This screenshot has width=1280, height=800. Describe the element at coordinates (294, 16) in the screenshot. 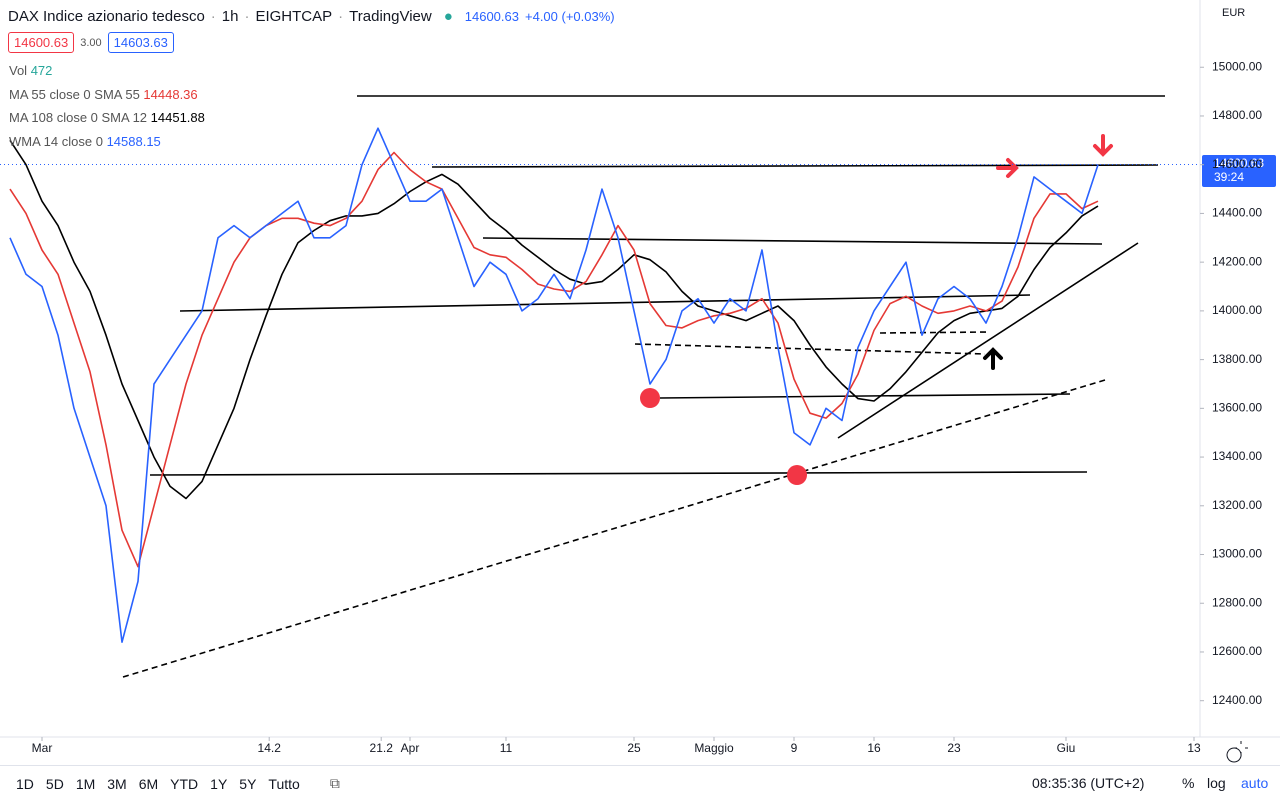

I see `exchange: EIGHTCAP` at that location.